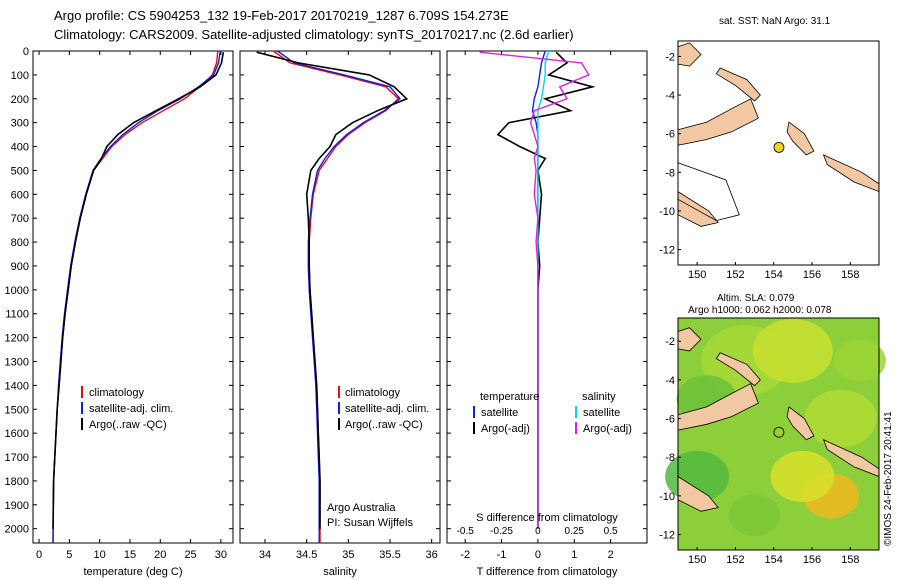 The width and height of the screenshot is (900, 580). What do you see at coordinates (20, 219) in the screenshot?
I see `depth-tick-label: 700` at bounding box center [20, 219].